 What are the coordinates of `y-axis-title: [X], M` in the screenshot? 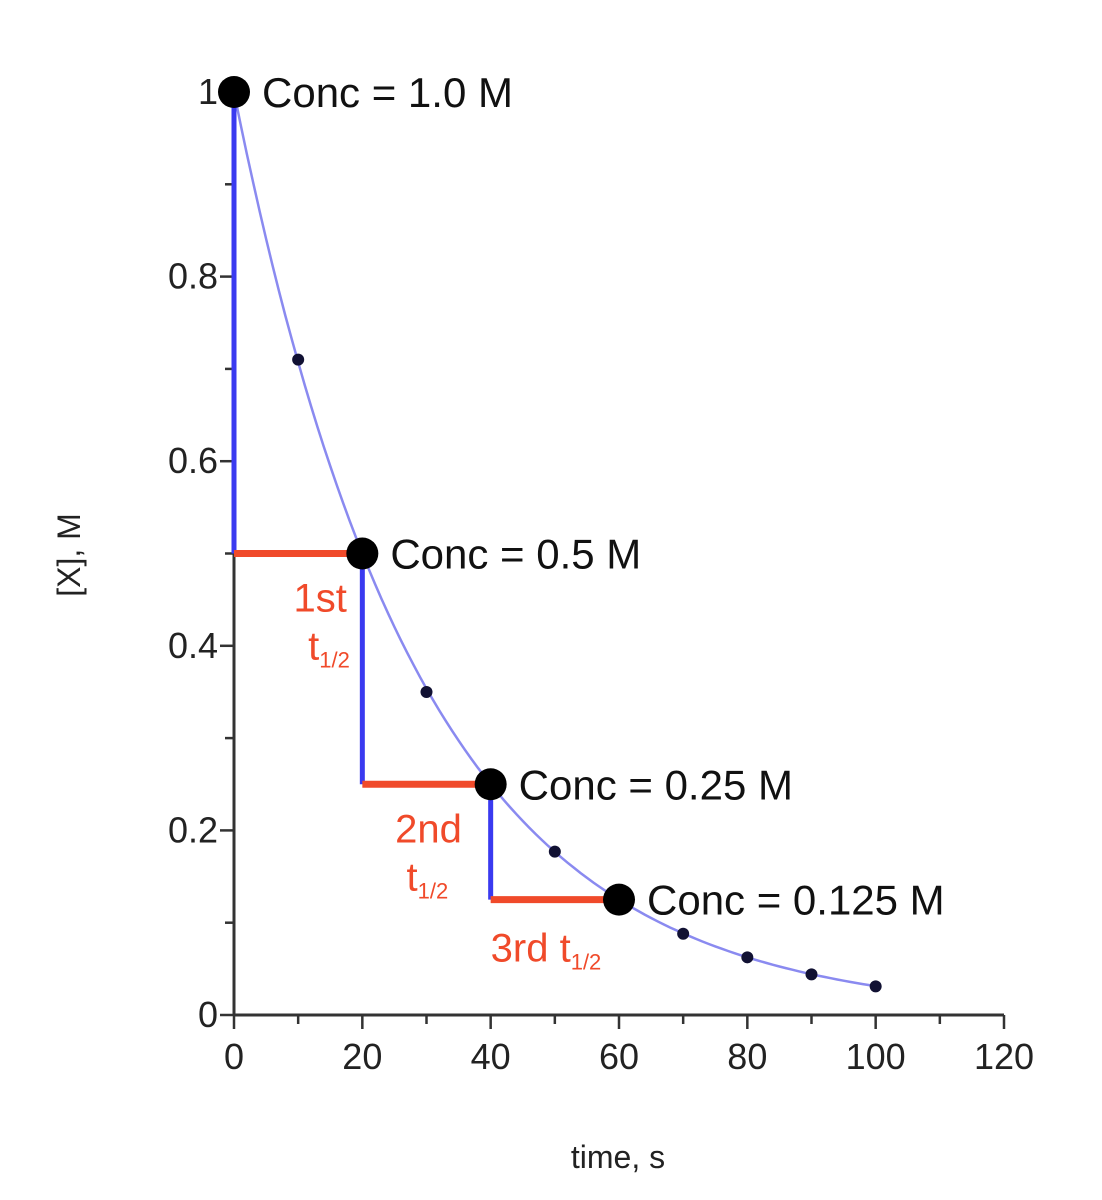 It's located at (69, 555).